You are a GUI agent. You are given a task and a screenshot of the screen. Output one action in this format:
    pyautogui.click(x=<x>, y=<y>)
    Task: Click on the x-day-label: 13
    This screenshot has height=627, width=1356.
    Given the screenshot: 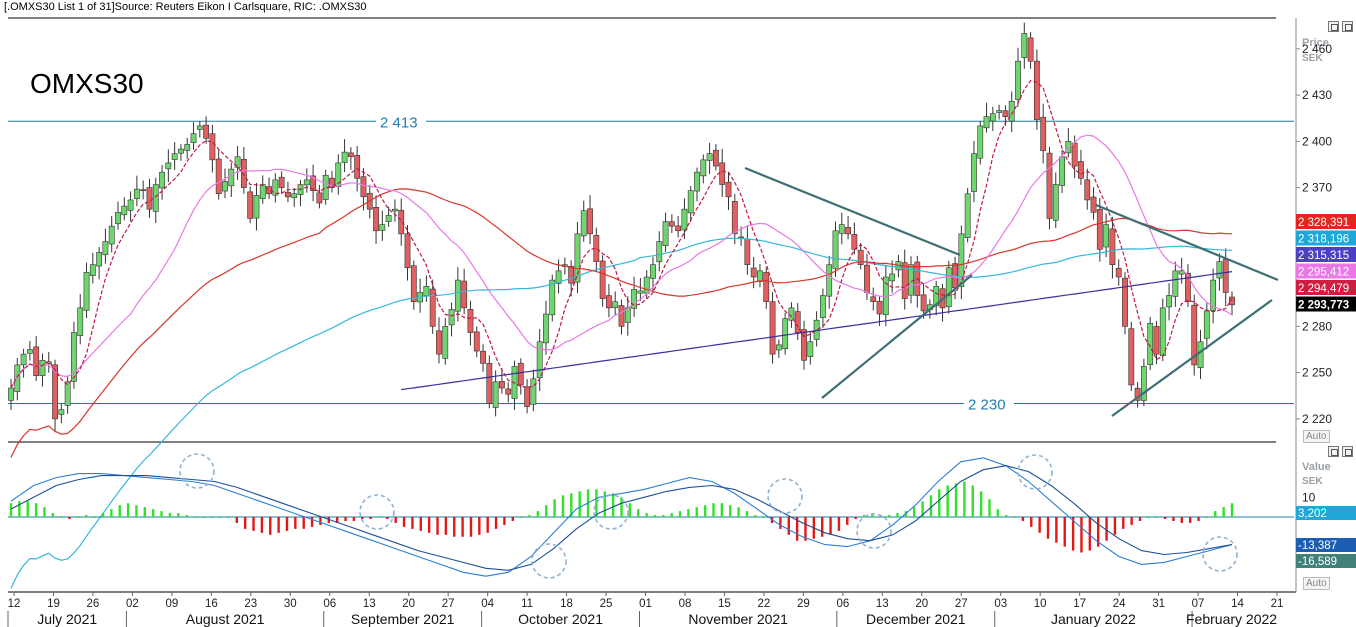 What is the action you would take?
    pyautogui.click(x=369, y=604)
    